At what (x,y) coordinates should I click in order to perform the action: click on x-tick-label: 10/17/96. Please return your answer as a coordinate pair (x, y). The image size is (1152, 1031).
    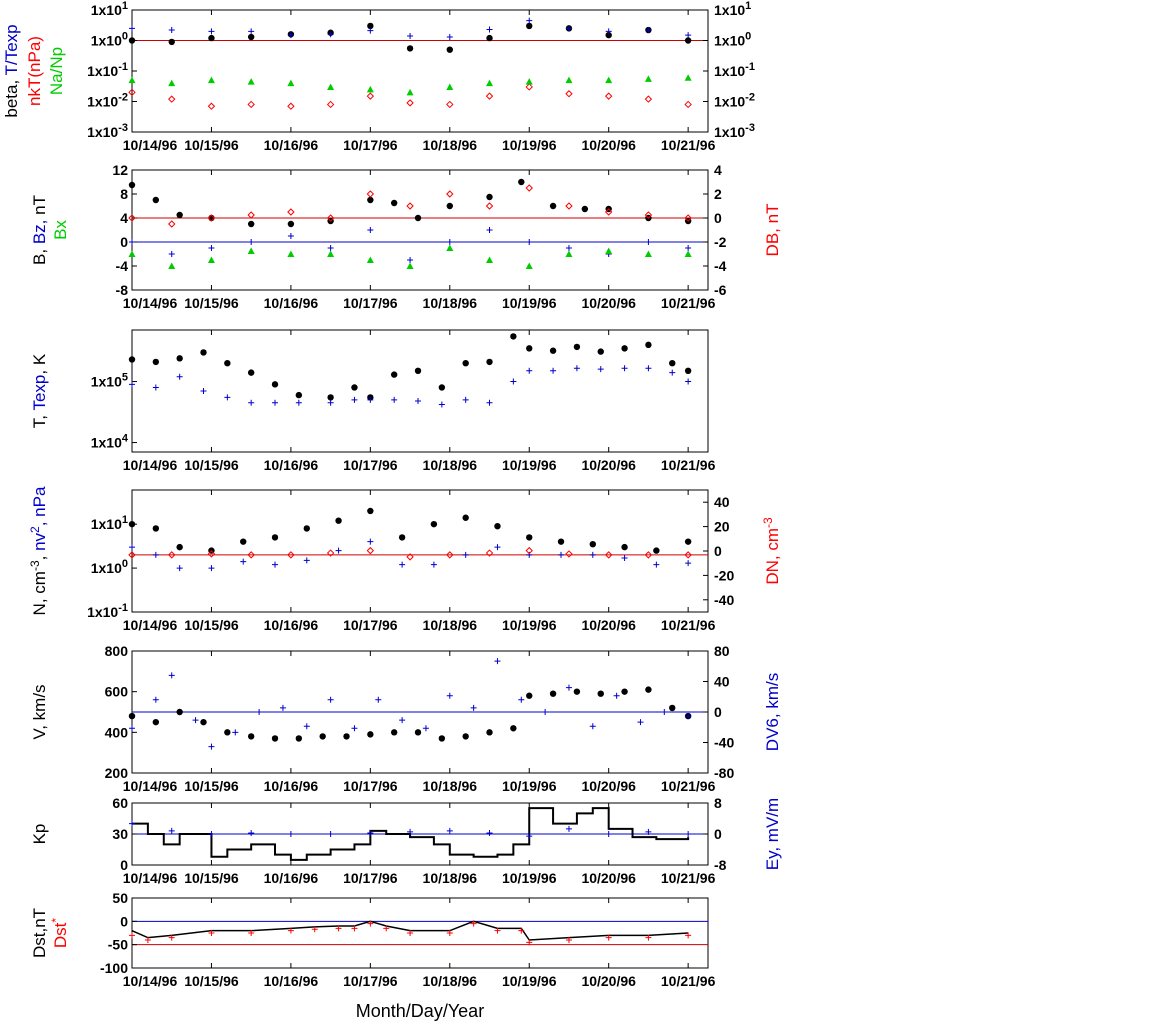
    Looking at the image, I should click on (370, 625).